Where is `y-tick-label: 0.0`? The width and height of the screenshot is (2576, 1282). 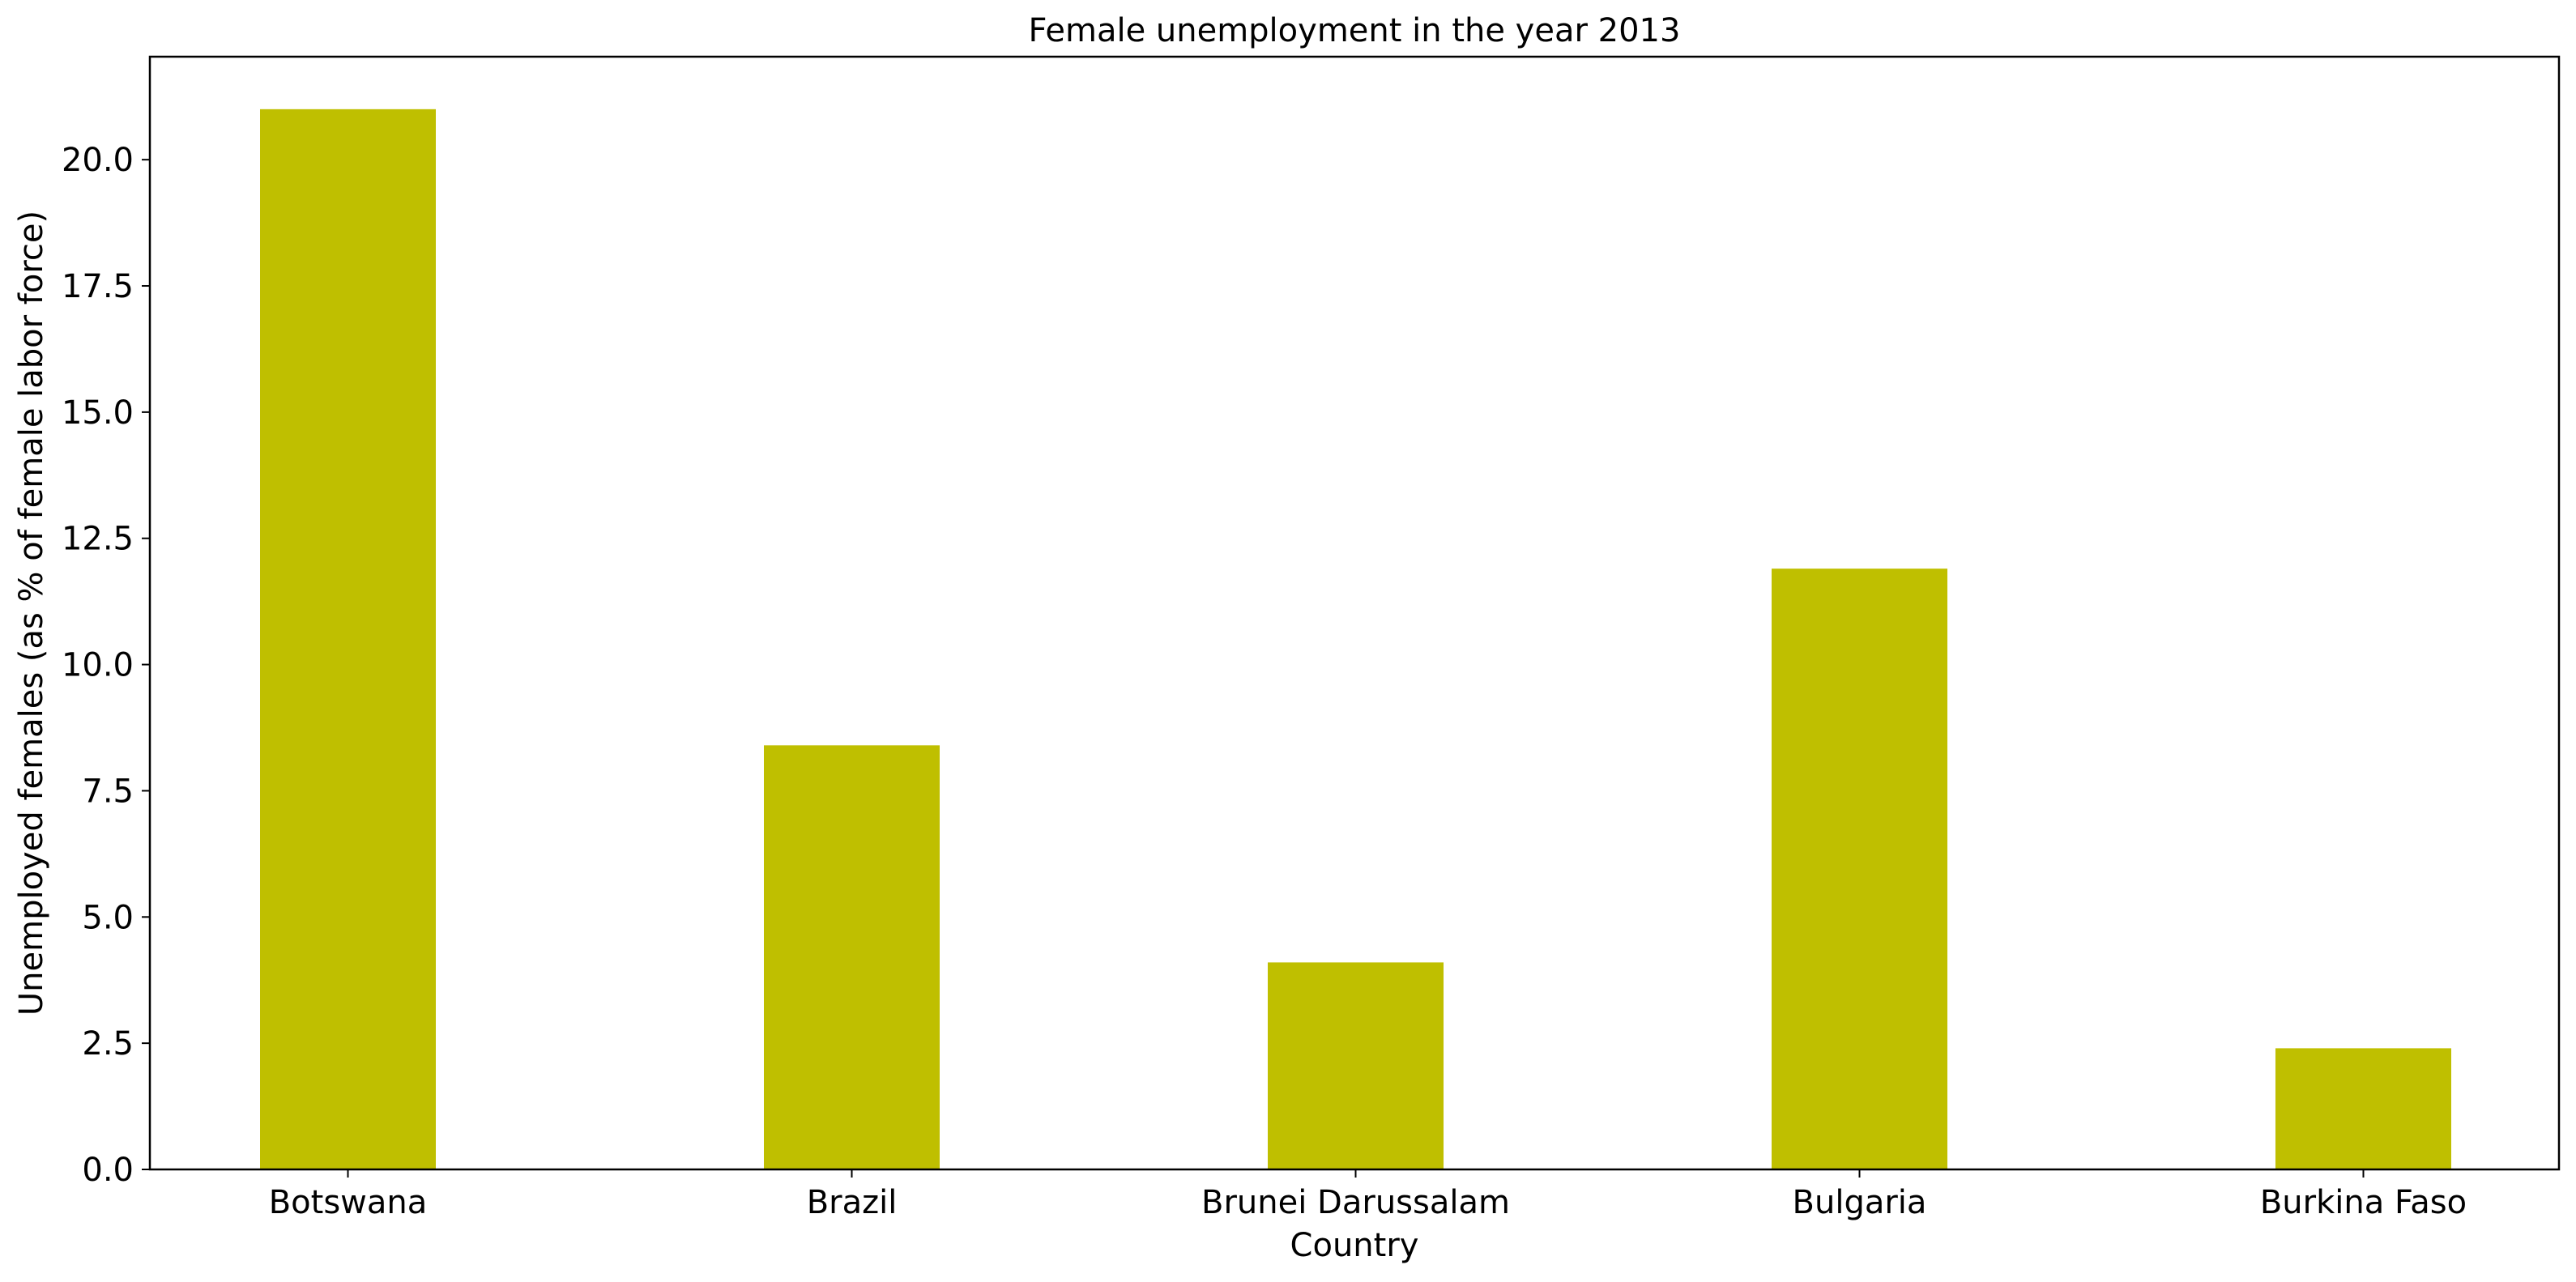 y-tick-label: 0.0 is located at coordinates (108, 1170).